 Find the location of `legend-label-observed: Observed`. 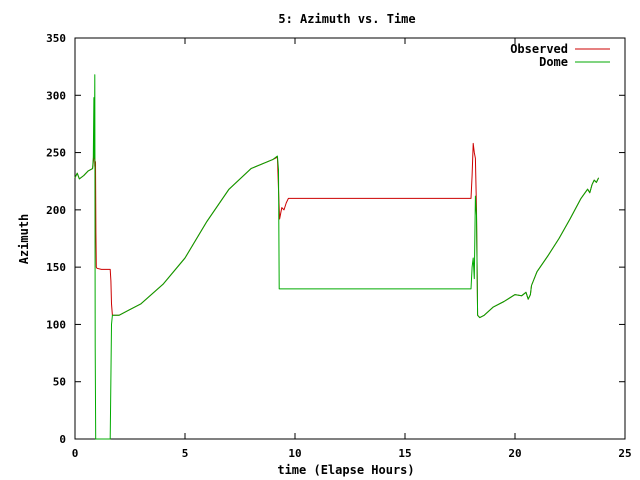

legend-label-observed: Observed is located at coordinates (539, 49).